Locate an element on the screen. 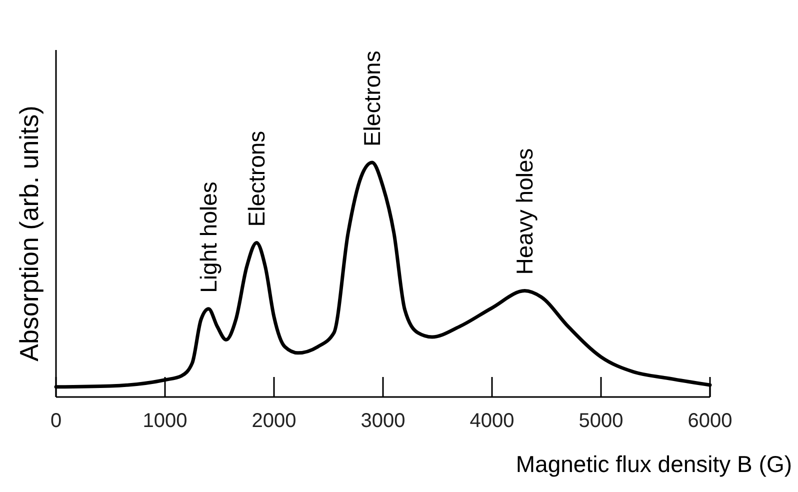  annotation: Light holes is located at coordinates (209, 237).